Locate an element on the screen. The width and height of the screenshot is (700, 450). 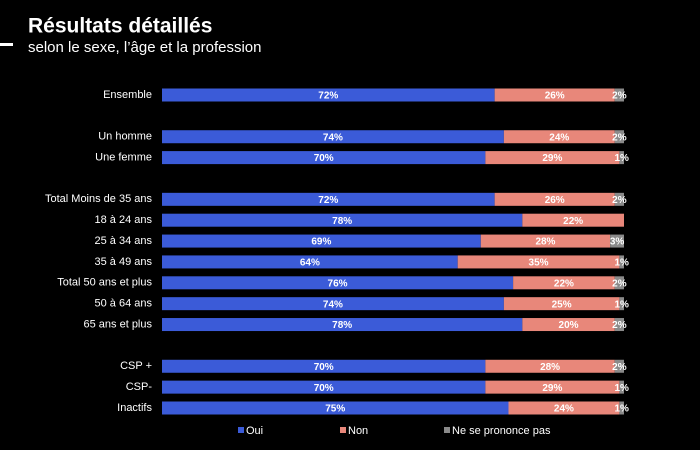
category-label: 50 à 64 ans is located at coordinates (124, 304).